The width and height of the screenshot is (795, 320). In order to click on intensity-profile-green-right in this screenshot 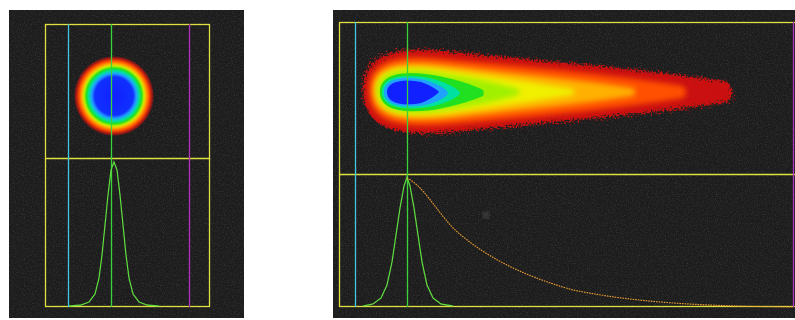, I will do `click(408, 241)`.